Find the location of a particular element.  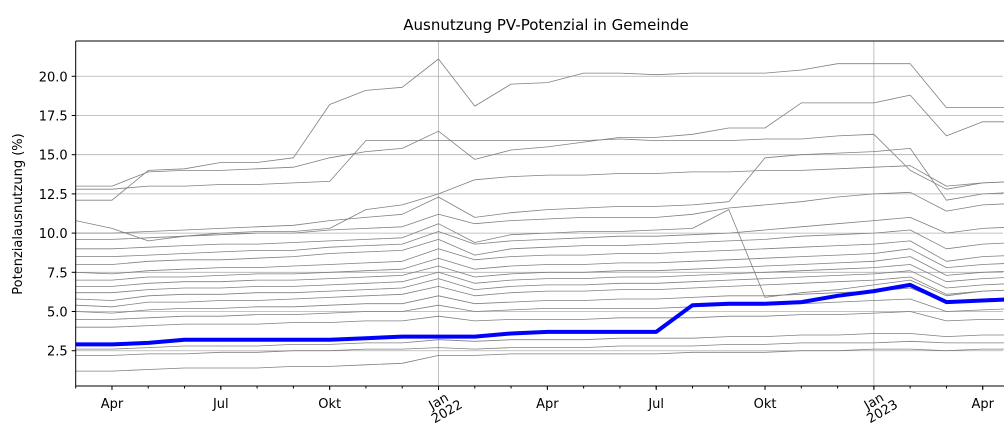

y-tick-label: 7.5 is located at coordinates (57, 273).